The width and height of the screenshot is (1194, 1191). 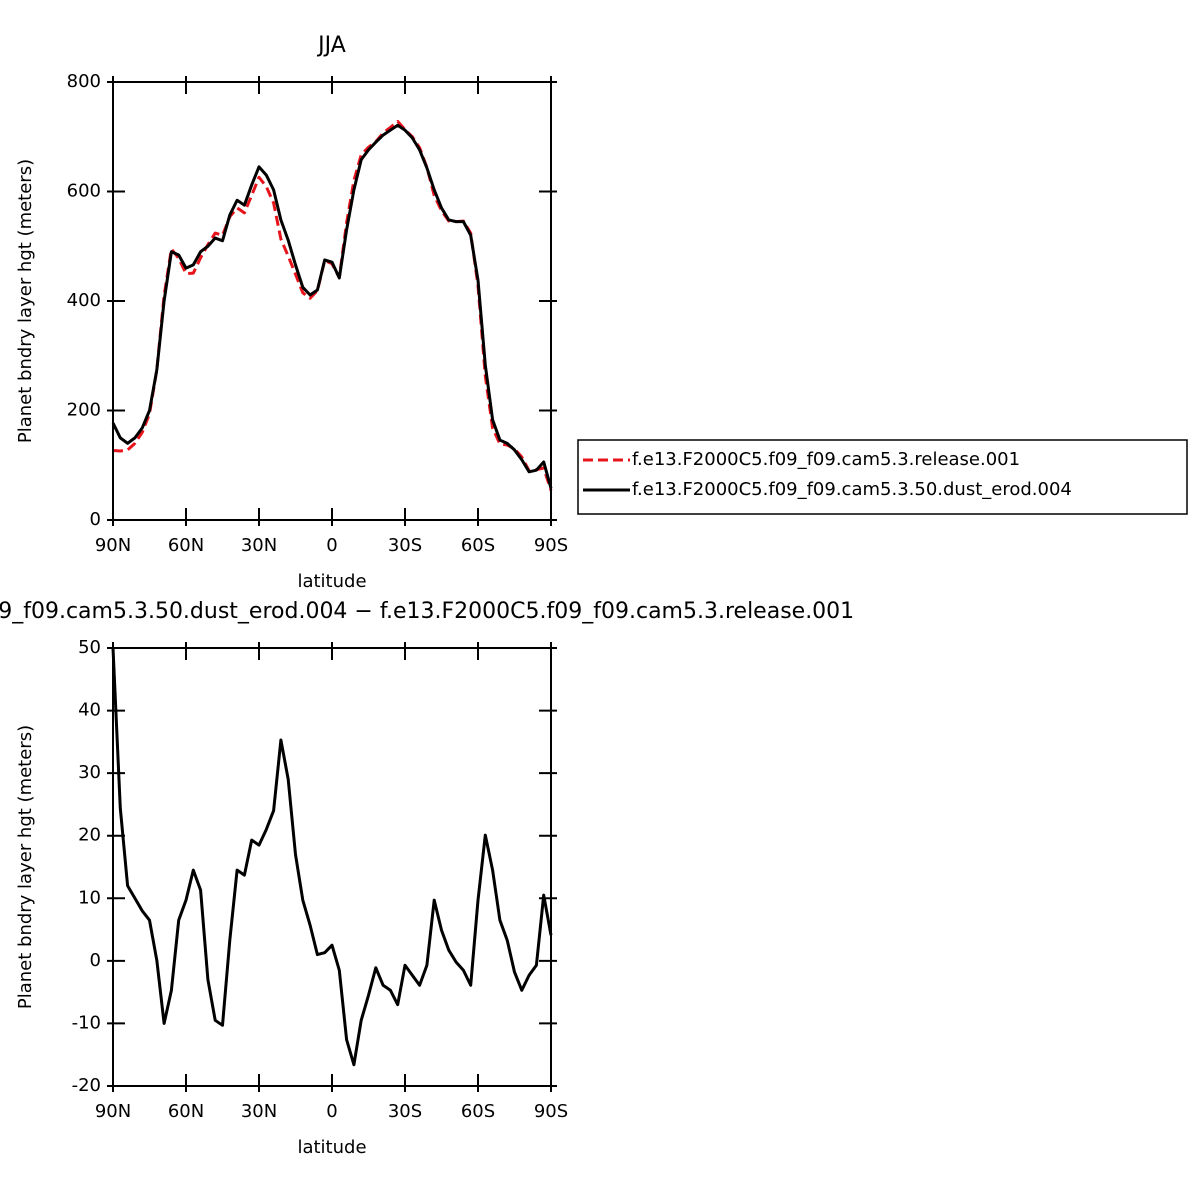 What do you see at coordinates (84, 81) in the screenshot?
I see `y-tick-label: 800` at bounding box center [84, 81].